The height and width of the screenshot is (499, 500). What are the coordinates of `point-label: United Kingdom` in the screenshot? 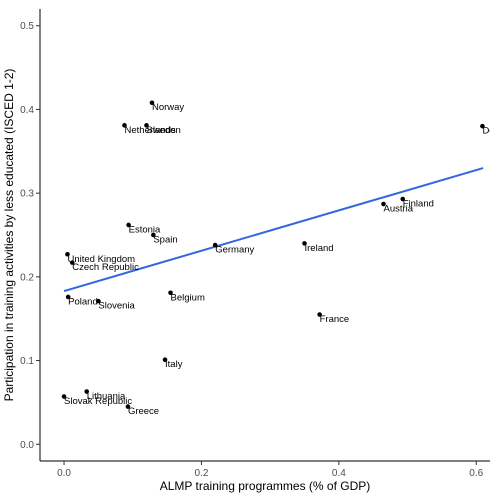 It's located at (101, 259).